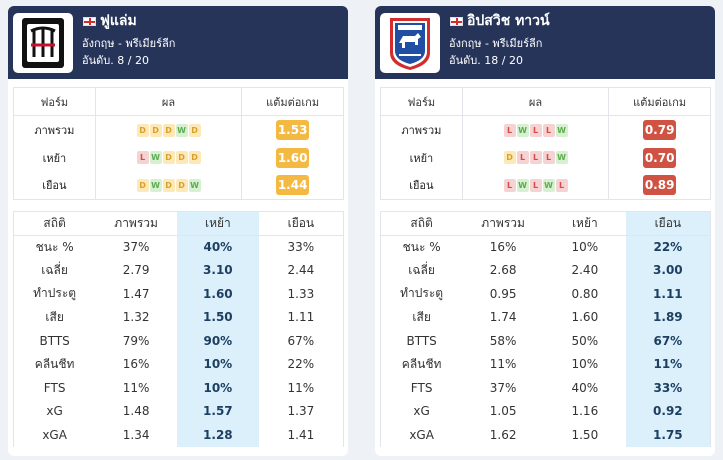 The image size is (723, 460). What do you see at coordinates (668, 247) in the screenshot?
I see `stat-value: 22%` at bounding box center [668, 247].